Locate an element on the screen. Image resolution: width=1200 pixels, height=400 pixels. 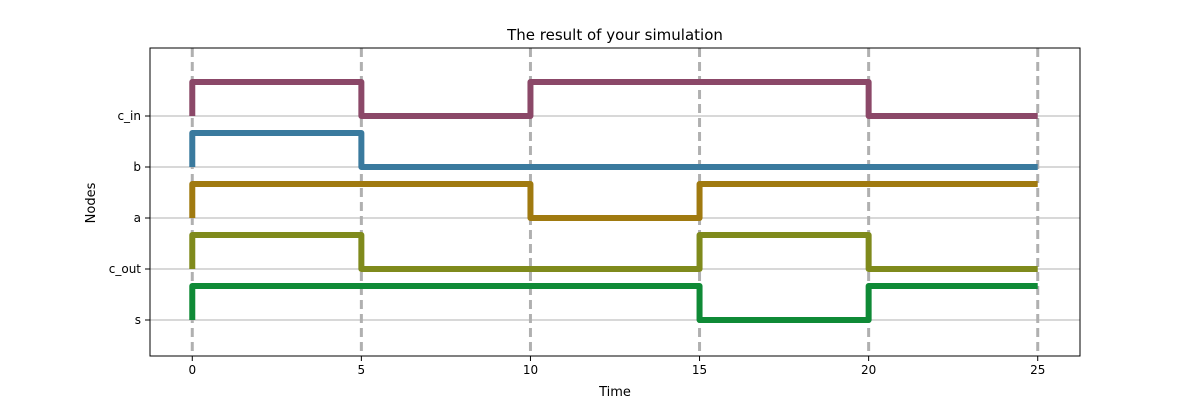
x-tick-label-15: 15 is located at coordinates (699, 370).